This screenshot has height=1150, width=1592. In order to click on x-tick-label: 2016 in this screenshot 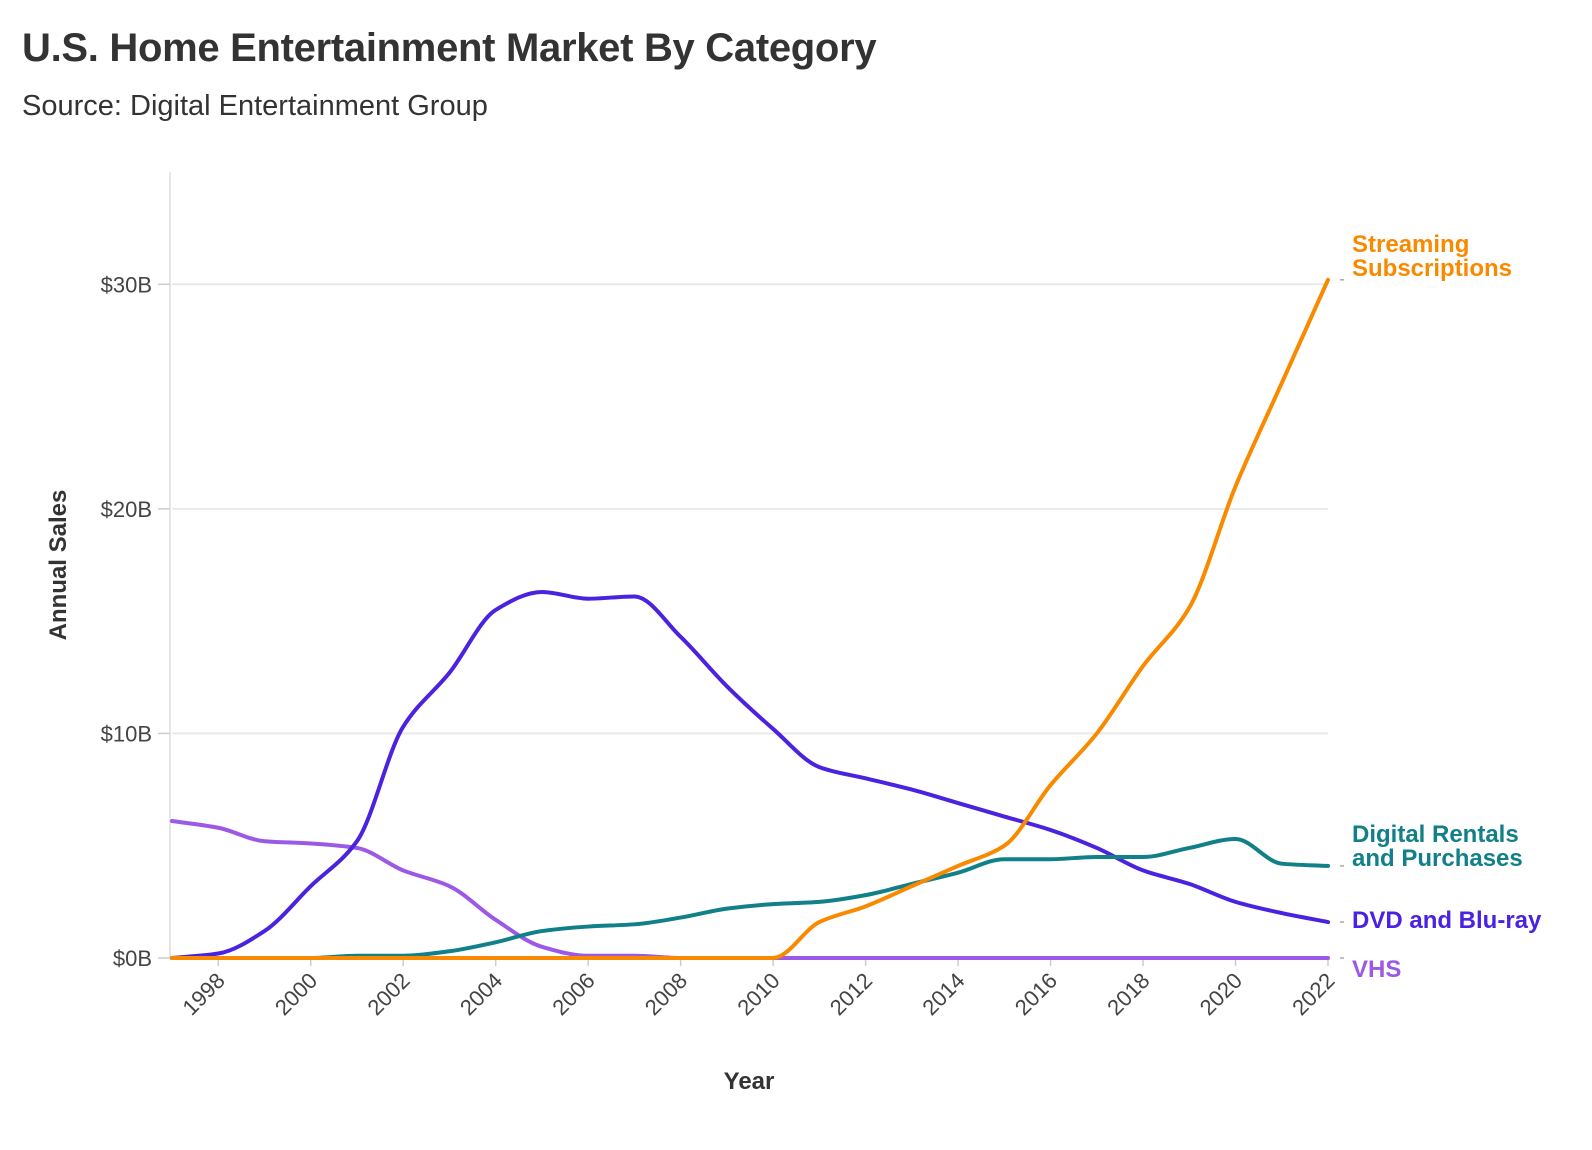, I will do `click(1036, 994)`.